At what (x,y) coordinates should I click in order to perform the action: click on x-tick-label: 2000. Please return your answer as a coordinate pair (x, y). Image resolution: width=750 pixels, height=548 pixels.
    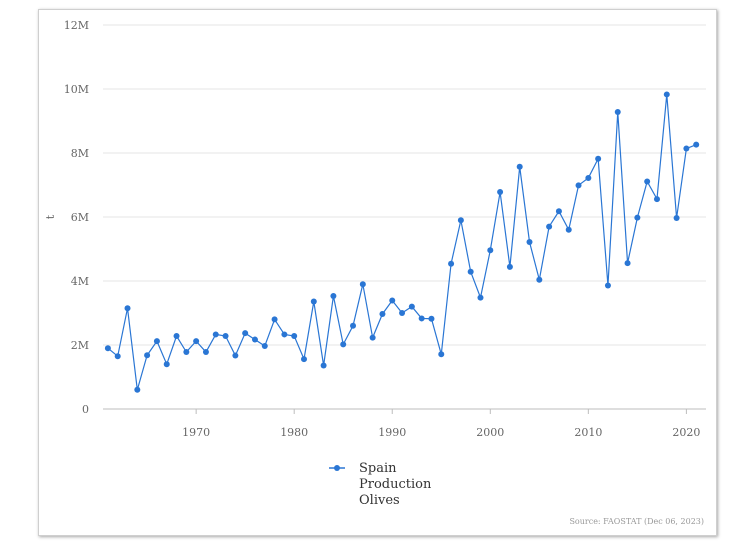
    Looking at the image, I should click on (490, 432).